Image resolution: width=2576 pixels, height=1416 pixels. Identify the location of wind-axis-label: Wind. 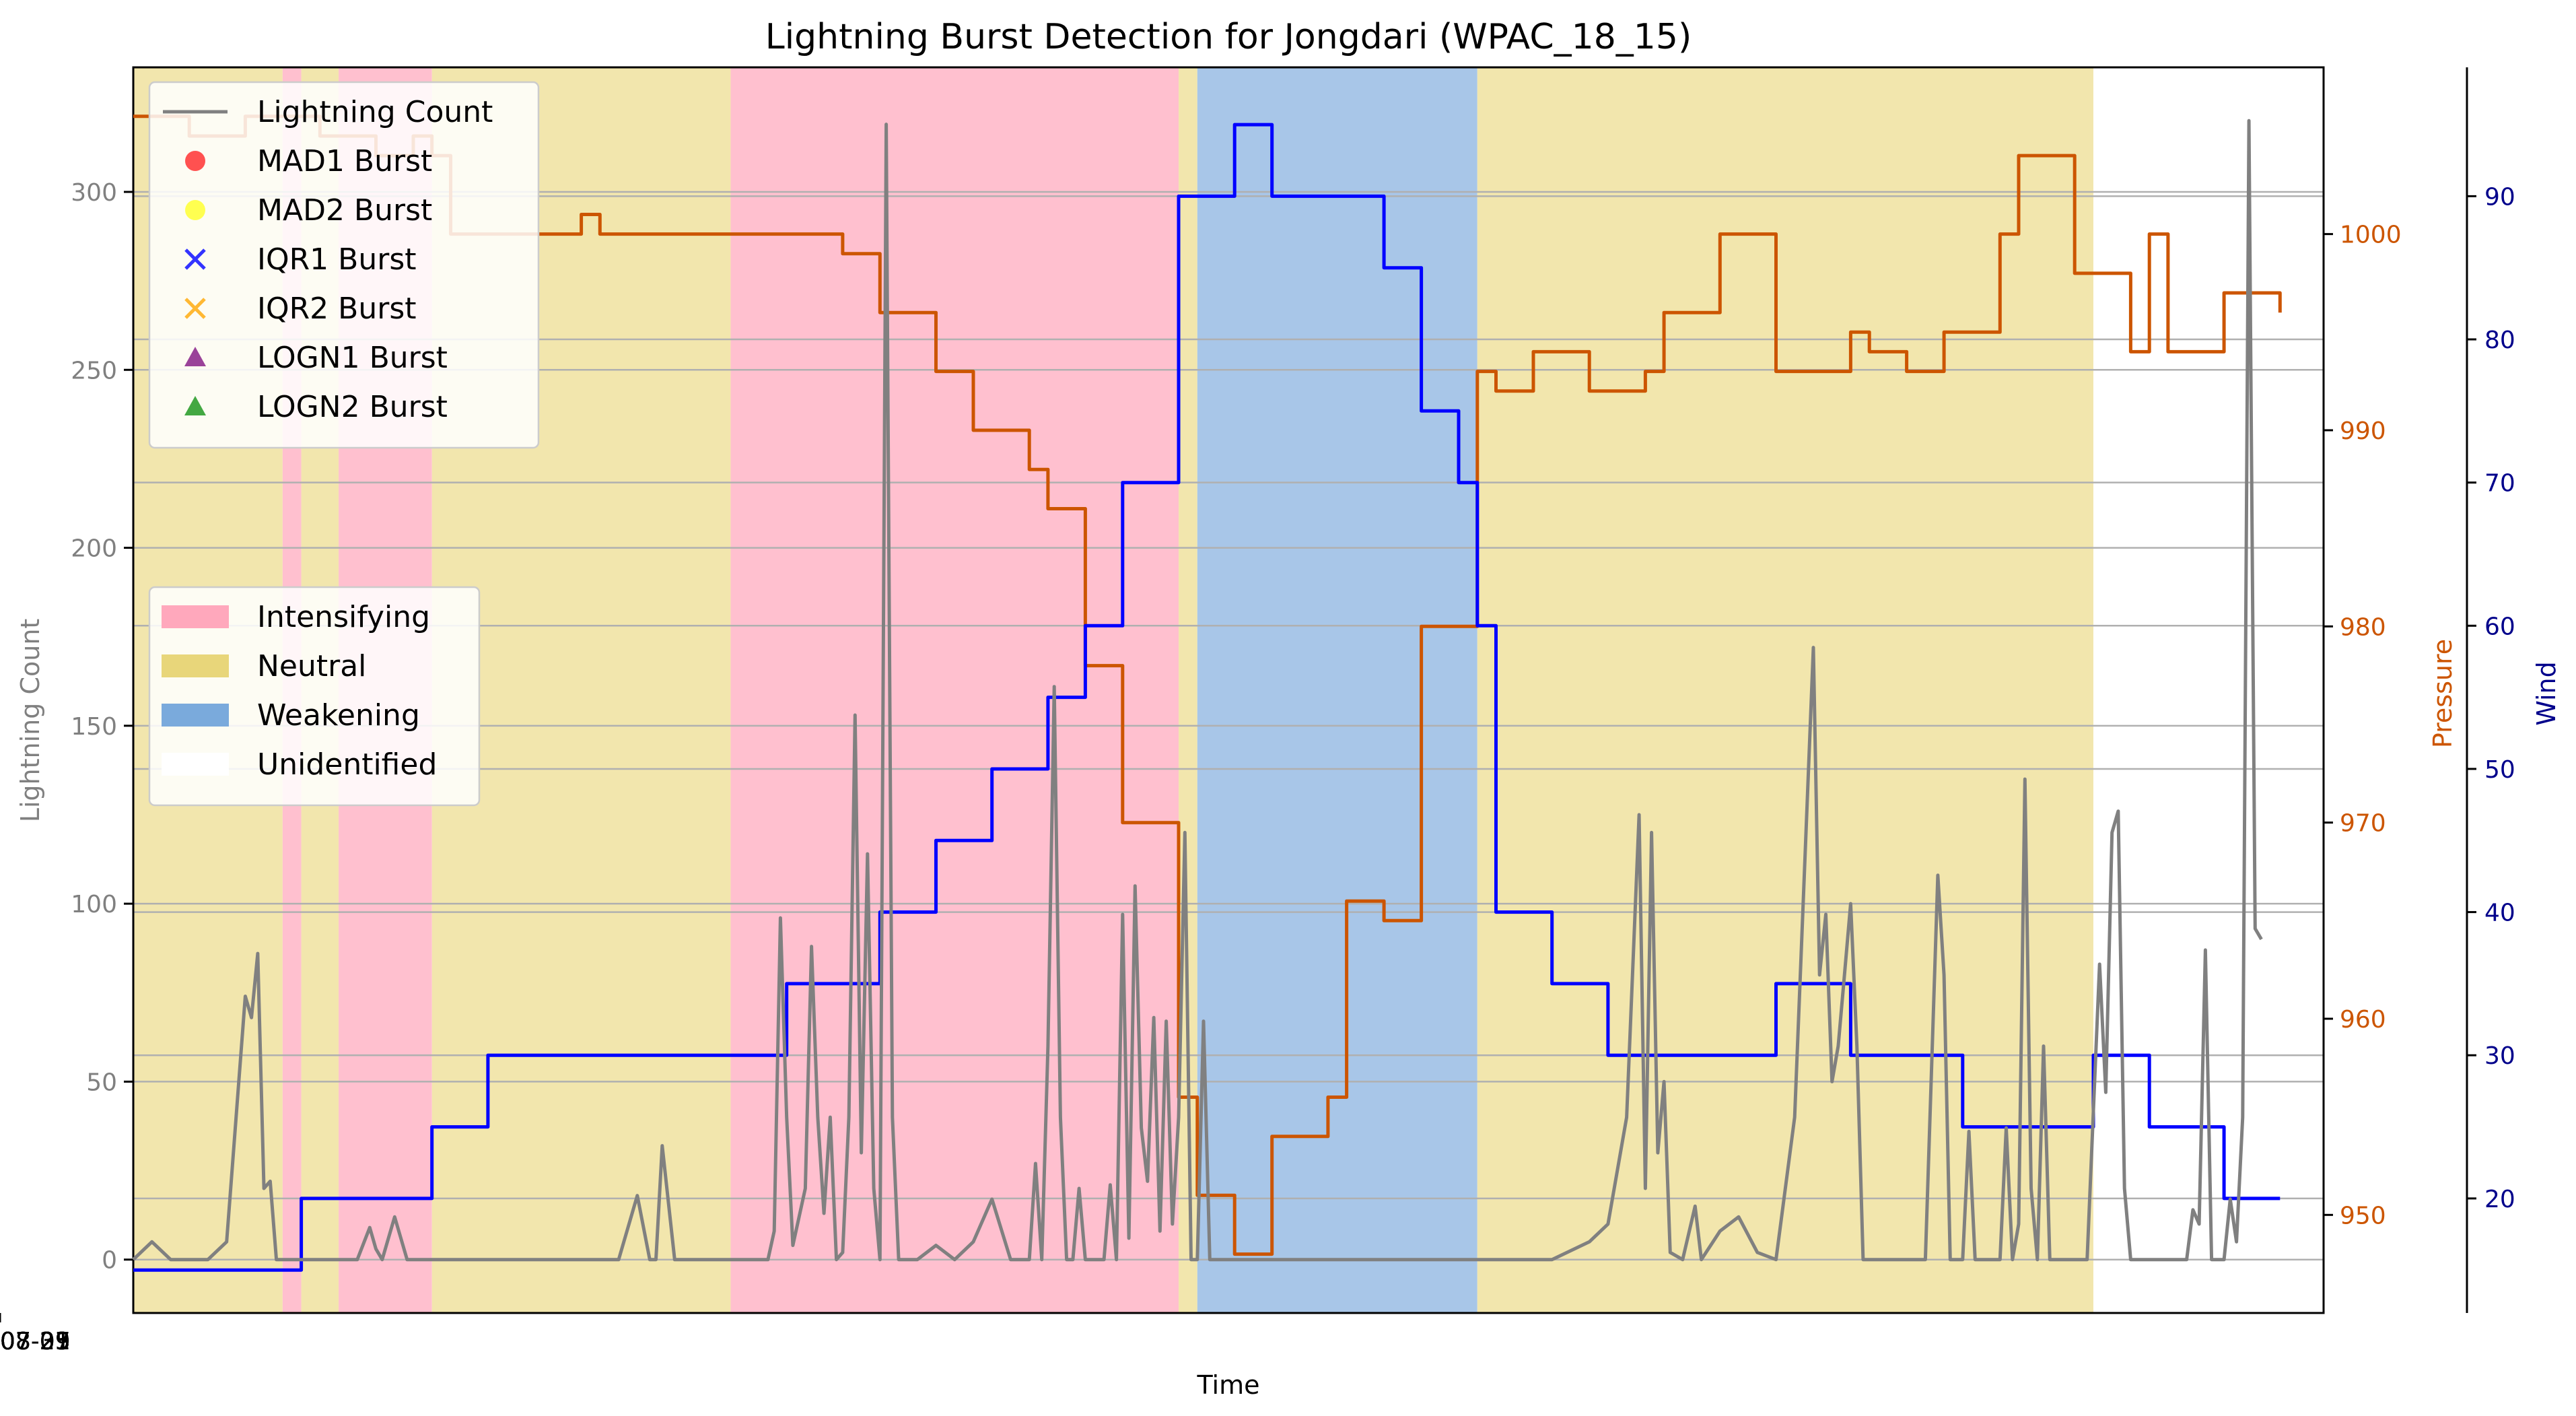
(2546, 693).